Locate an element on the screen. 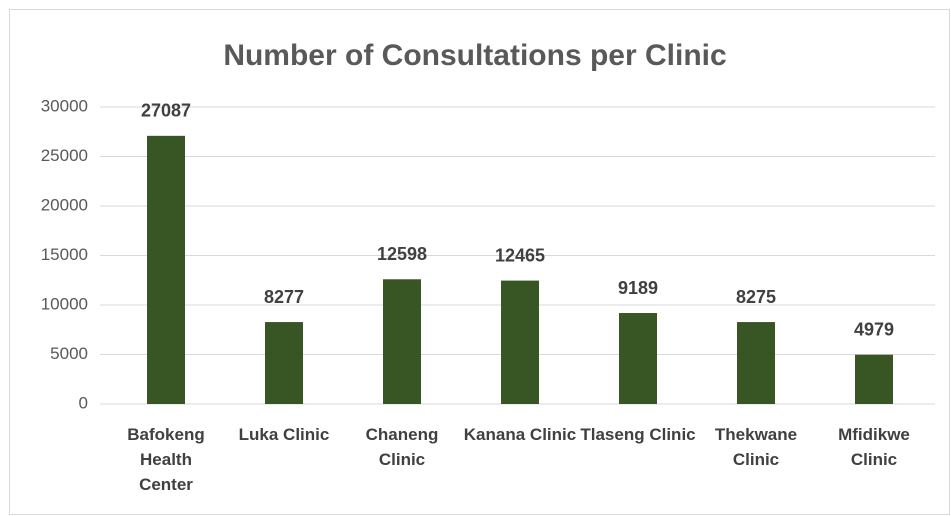 The image size is (951, 516). value-label: 8275 is located at coordinates (756, 297).